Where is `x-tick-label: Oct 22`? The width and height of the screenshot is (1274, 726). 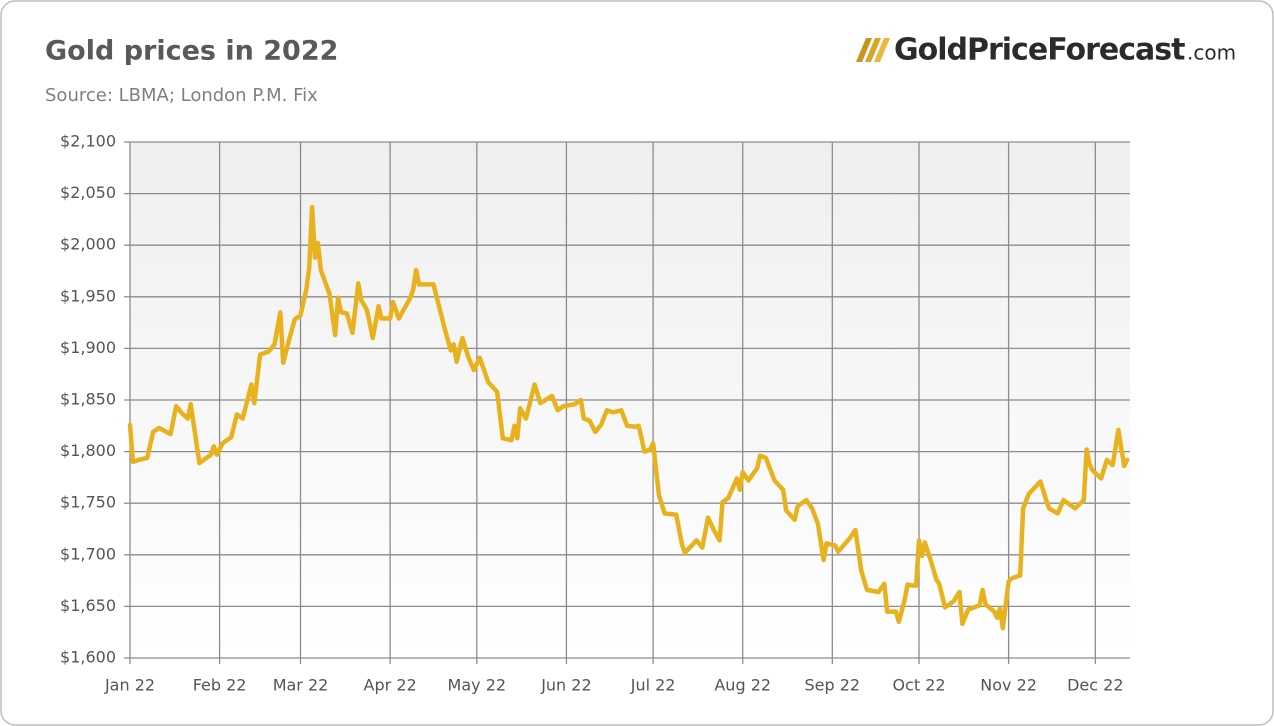 x-tick-label: Oct 22 is located at coordinates (918, 685).